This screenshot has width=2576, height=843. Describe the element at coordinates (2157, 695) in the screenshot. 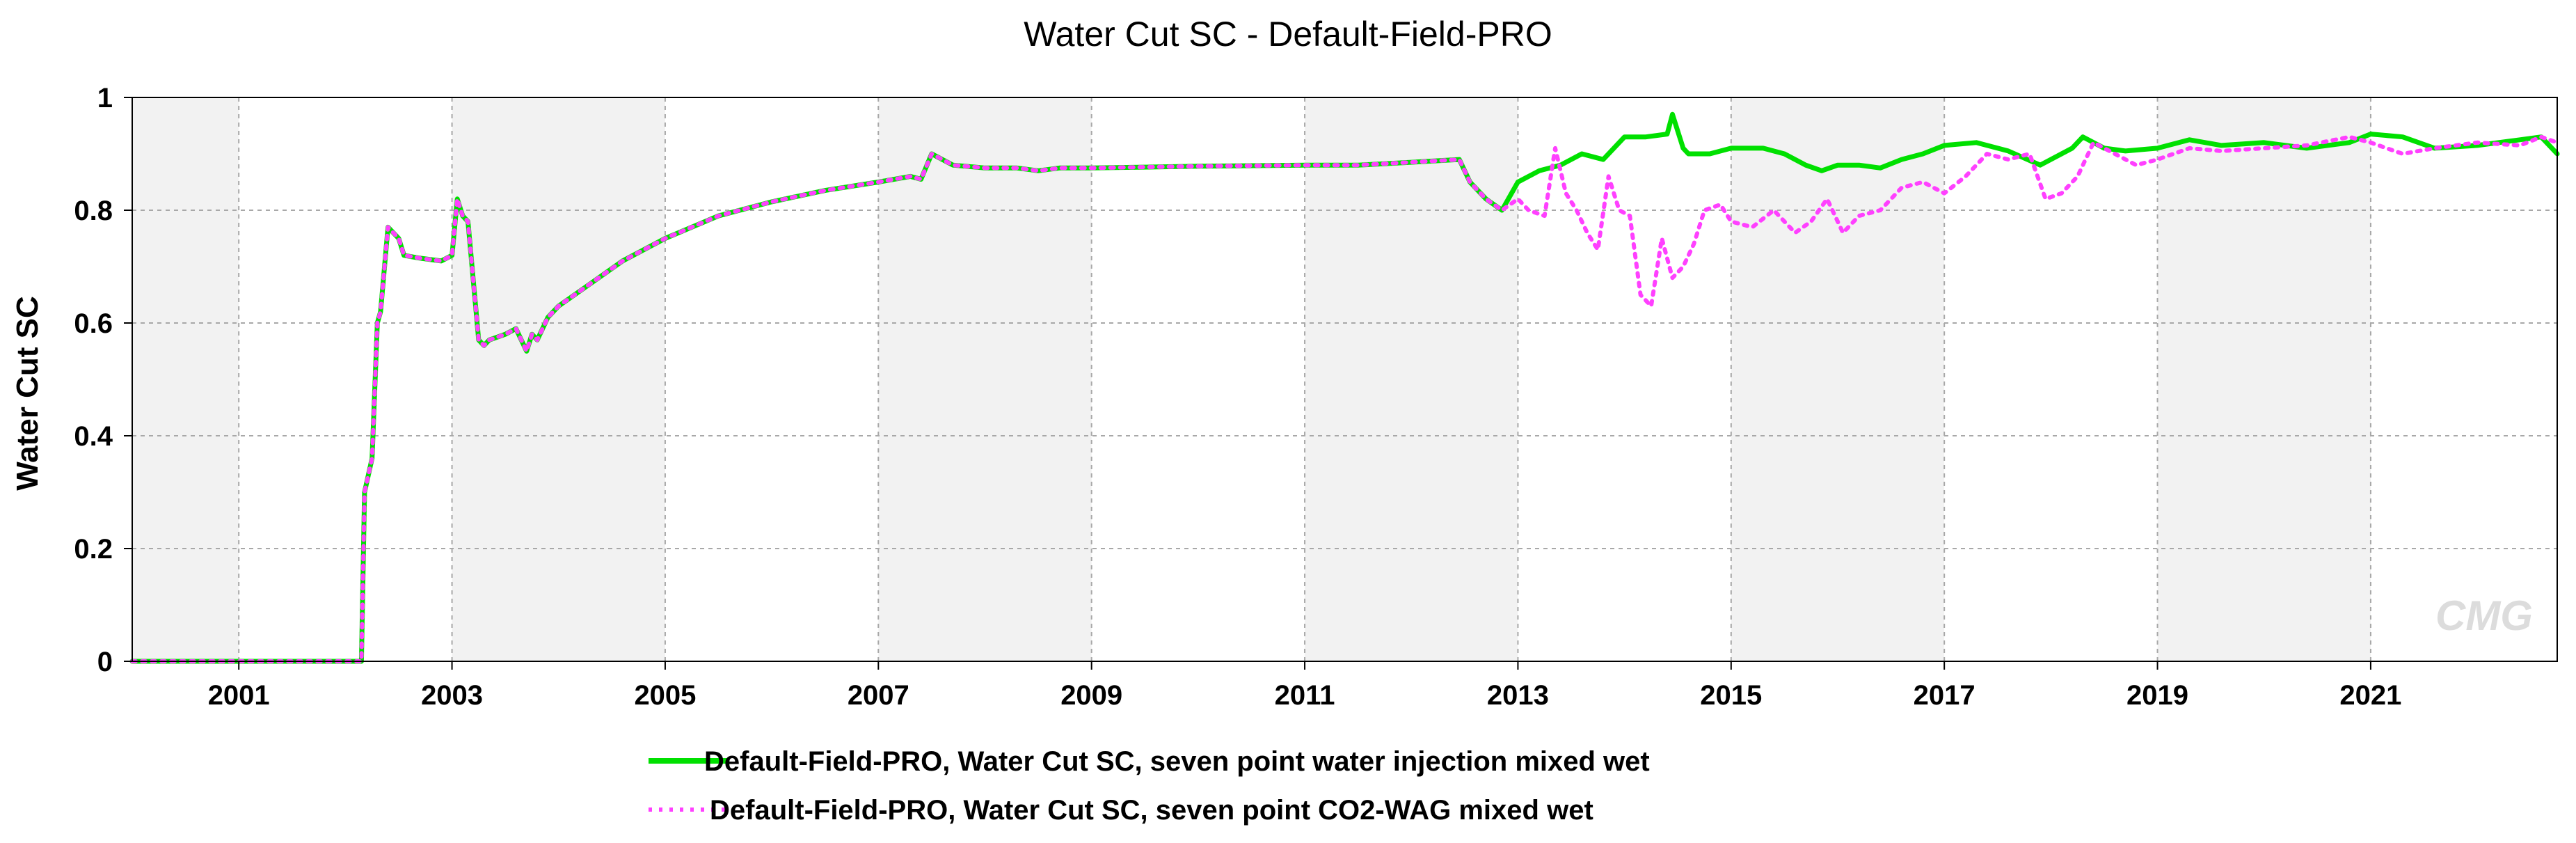

I see `x-tick-label: 2019` at that location.